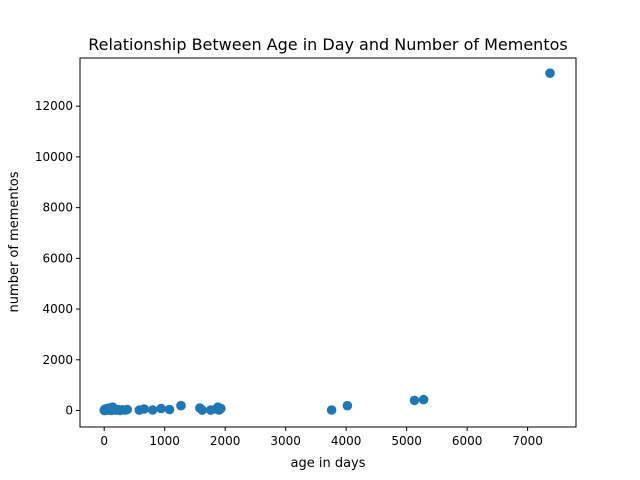 Image resolution: width=640 pixels, height=480 pixels. I want to click on x-tick-label: 5000, so click(406, 441).